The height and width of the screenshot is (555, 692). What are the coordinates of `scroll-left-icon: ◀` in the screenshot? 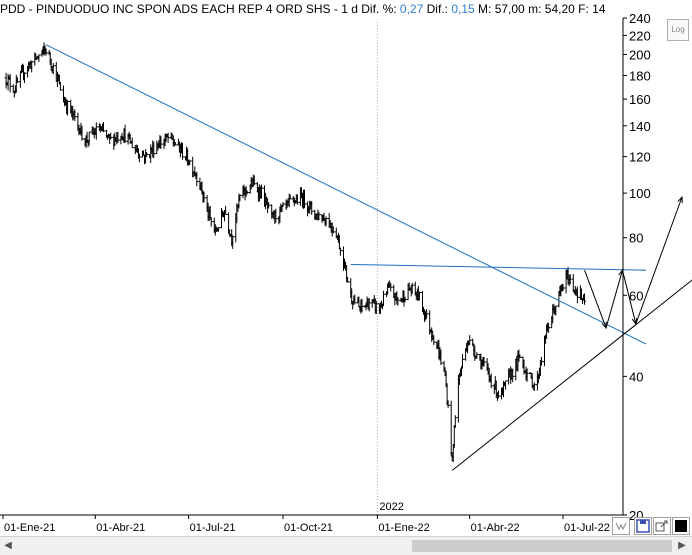 It's located at (8, 545).